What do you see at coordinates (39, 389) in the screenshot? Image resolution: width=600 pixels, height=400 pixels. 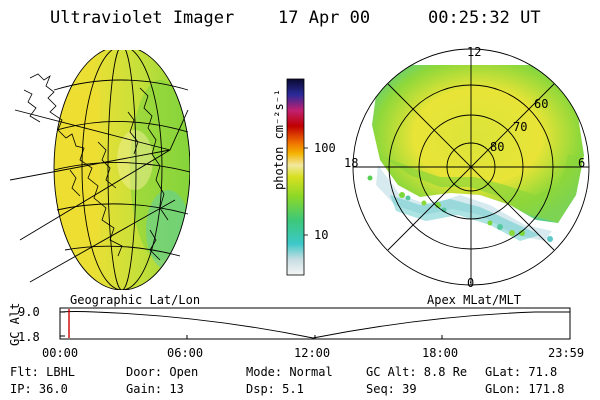 I see `ip-readout: IP: 36.0` at bounding box center [39, 389].